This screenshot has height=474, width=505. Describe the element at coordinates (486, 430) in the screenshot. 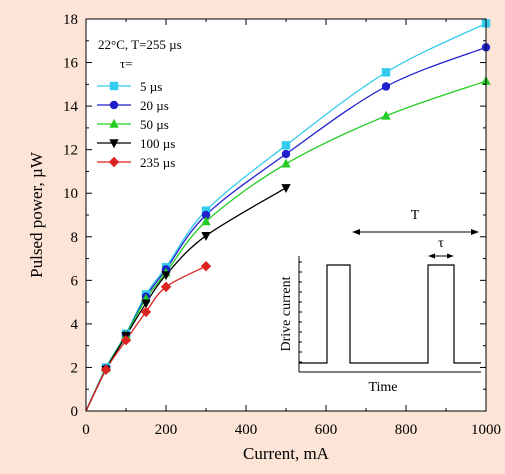

I see `x-tick-label: 1000` at that location.